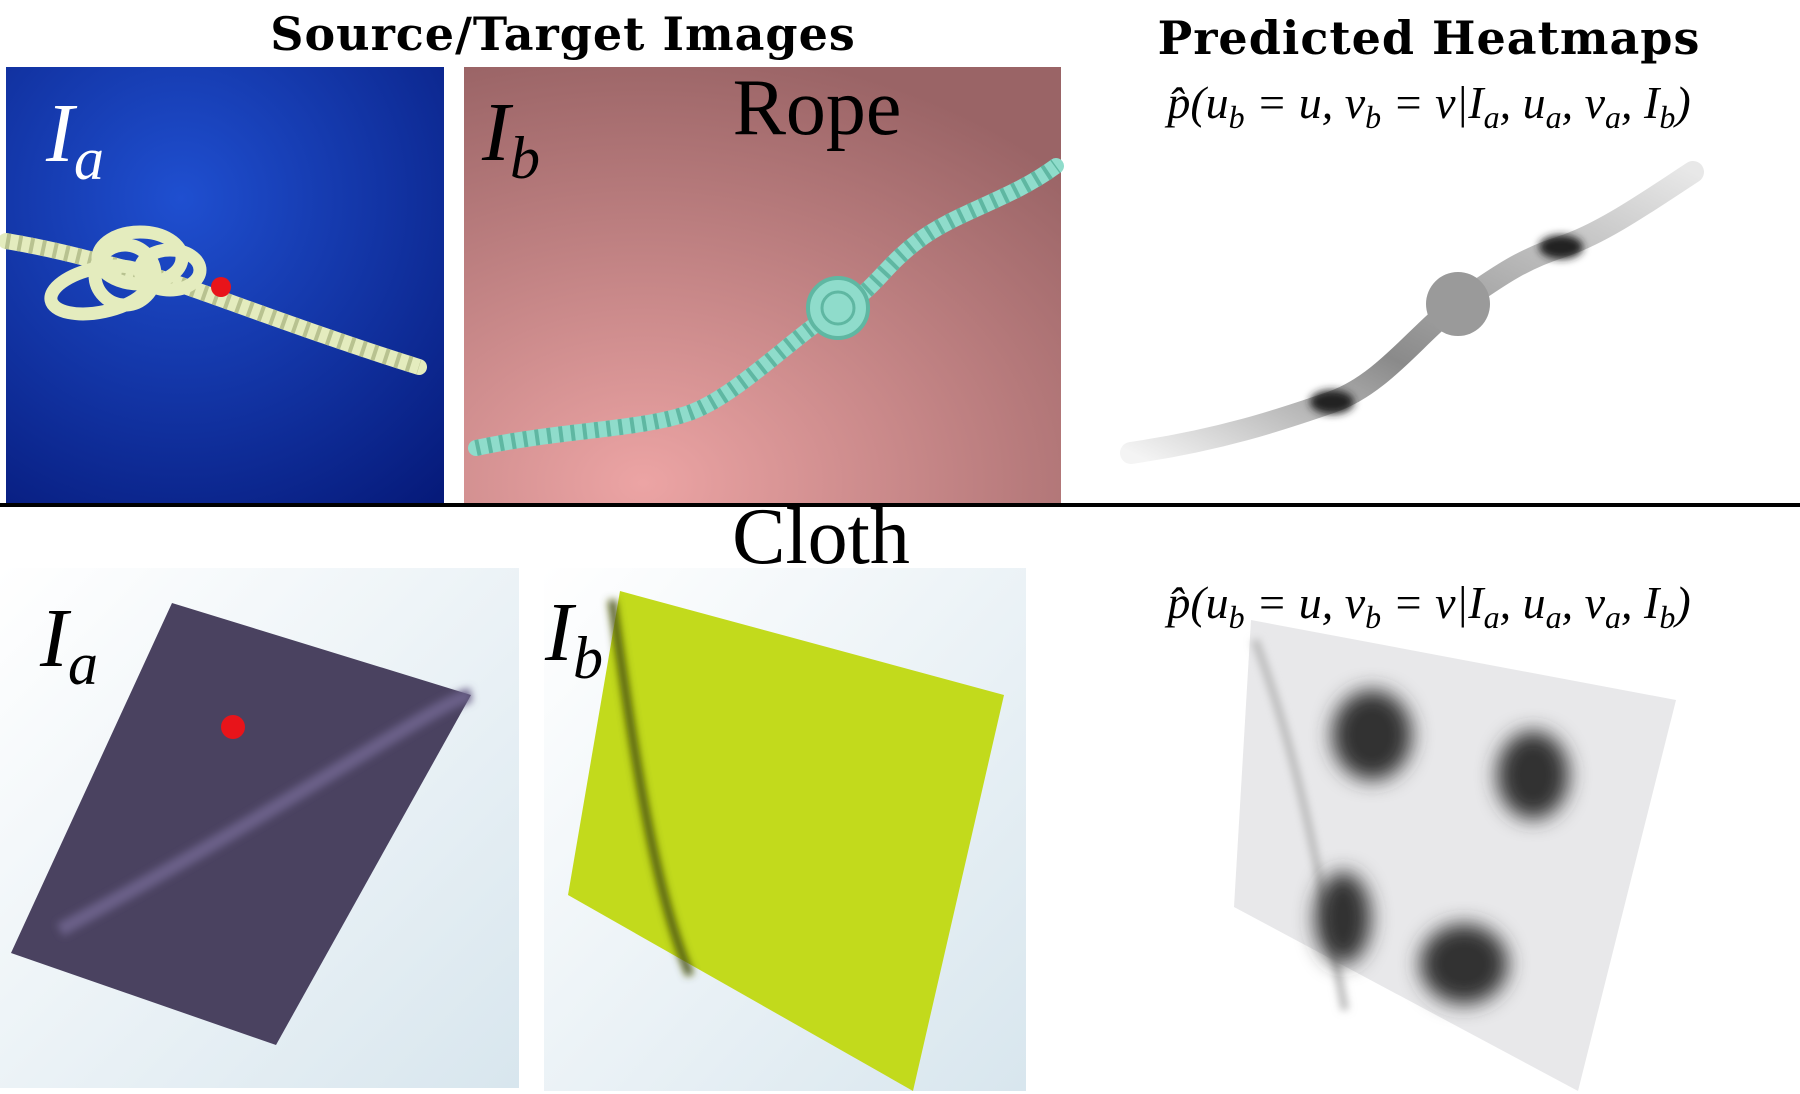 The width and height of the screenshot is (1800, 1094). I want to click on rope-source-image, so click(222, 286).